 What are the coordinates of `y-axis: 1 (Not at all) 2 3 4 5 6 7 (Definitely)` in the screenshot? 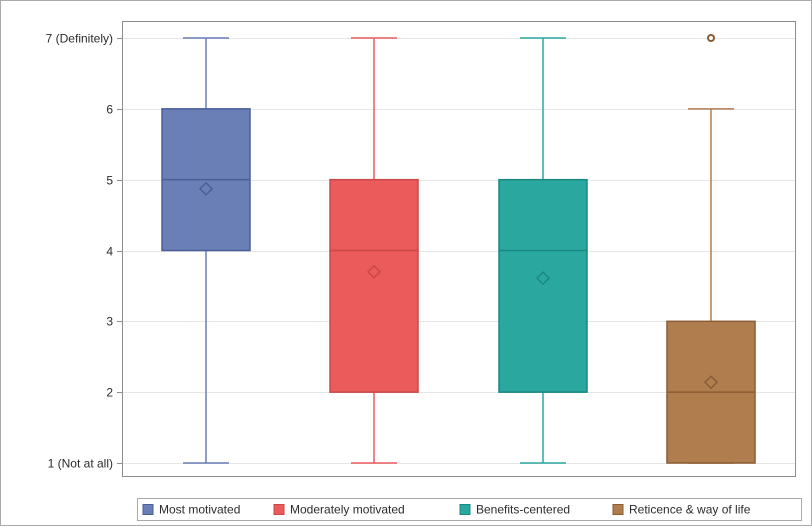 It's located at (84, 251).